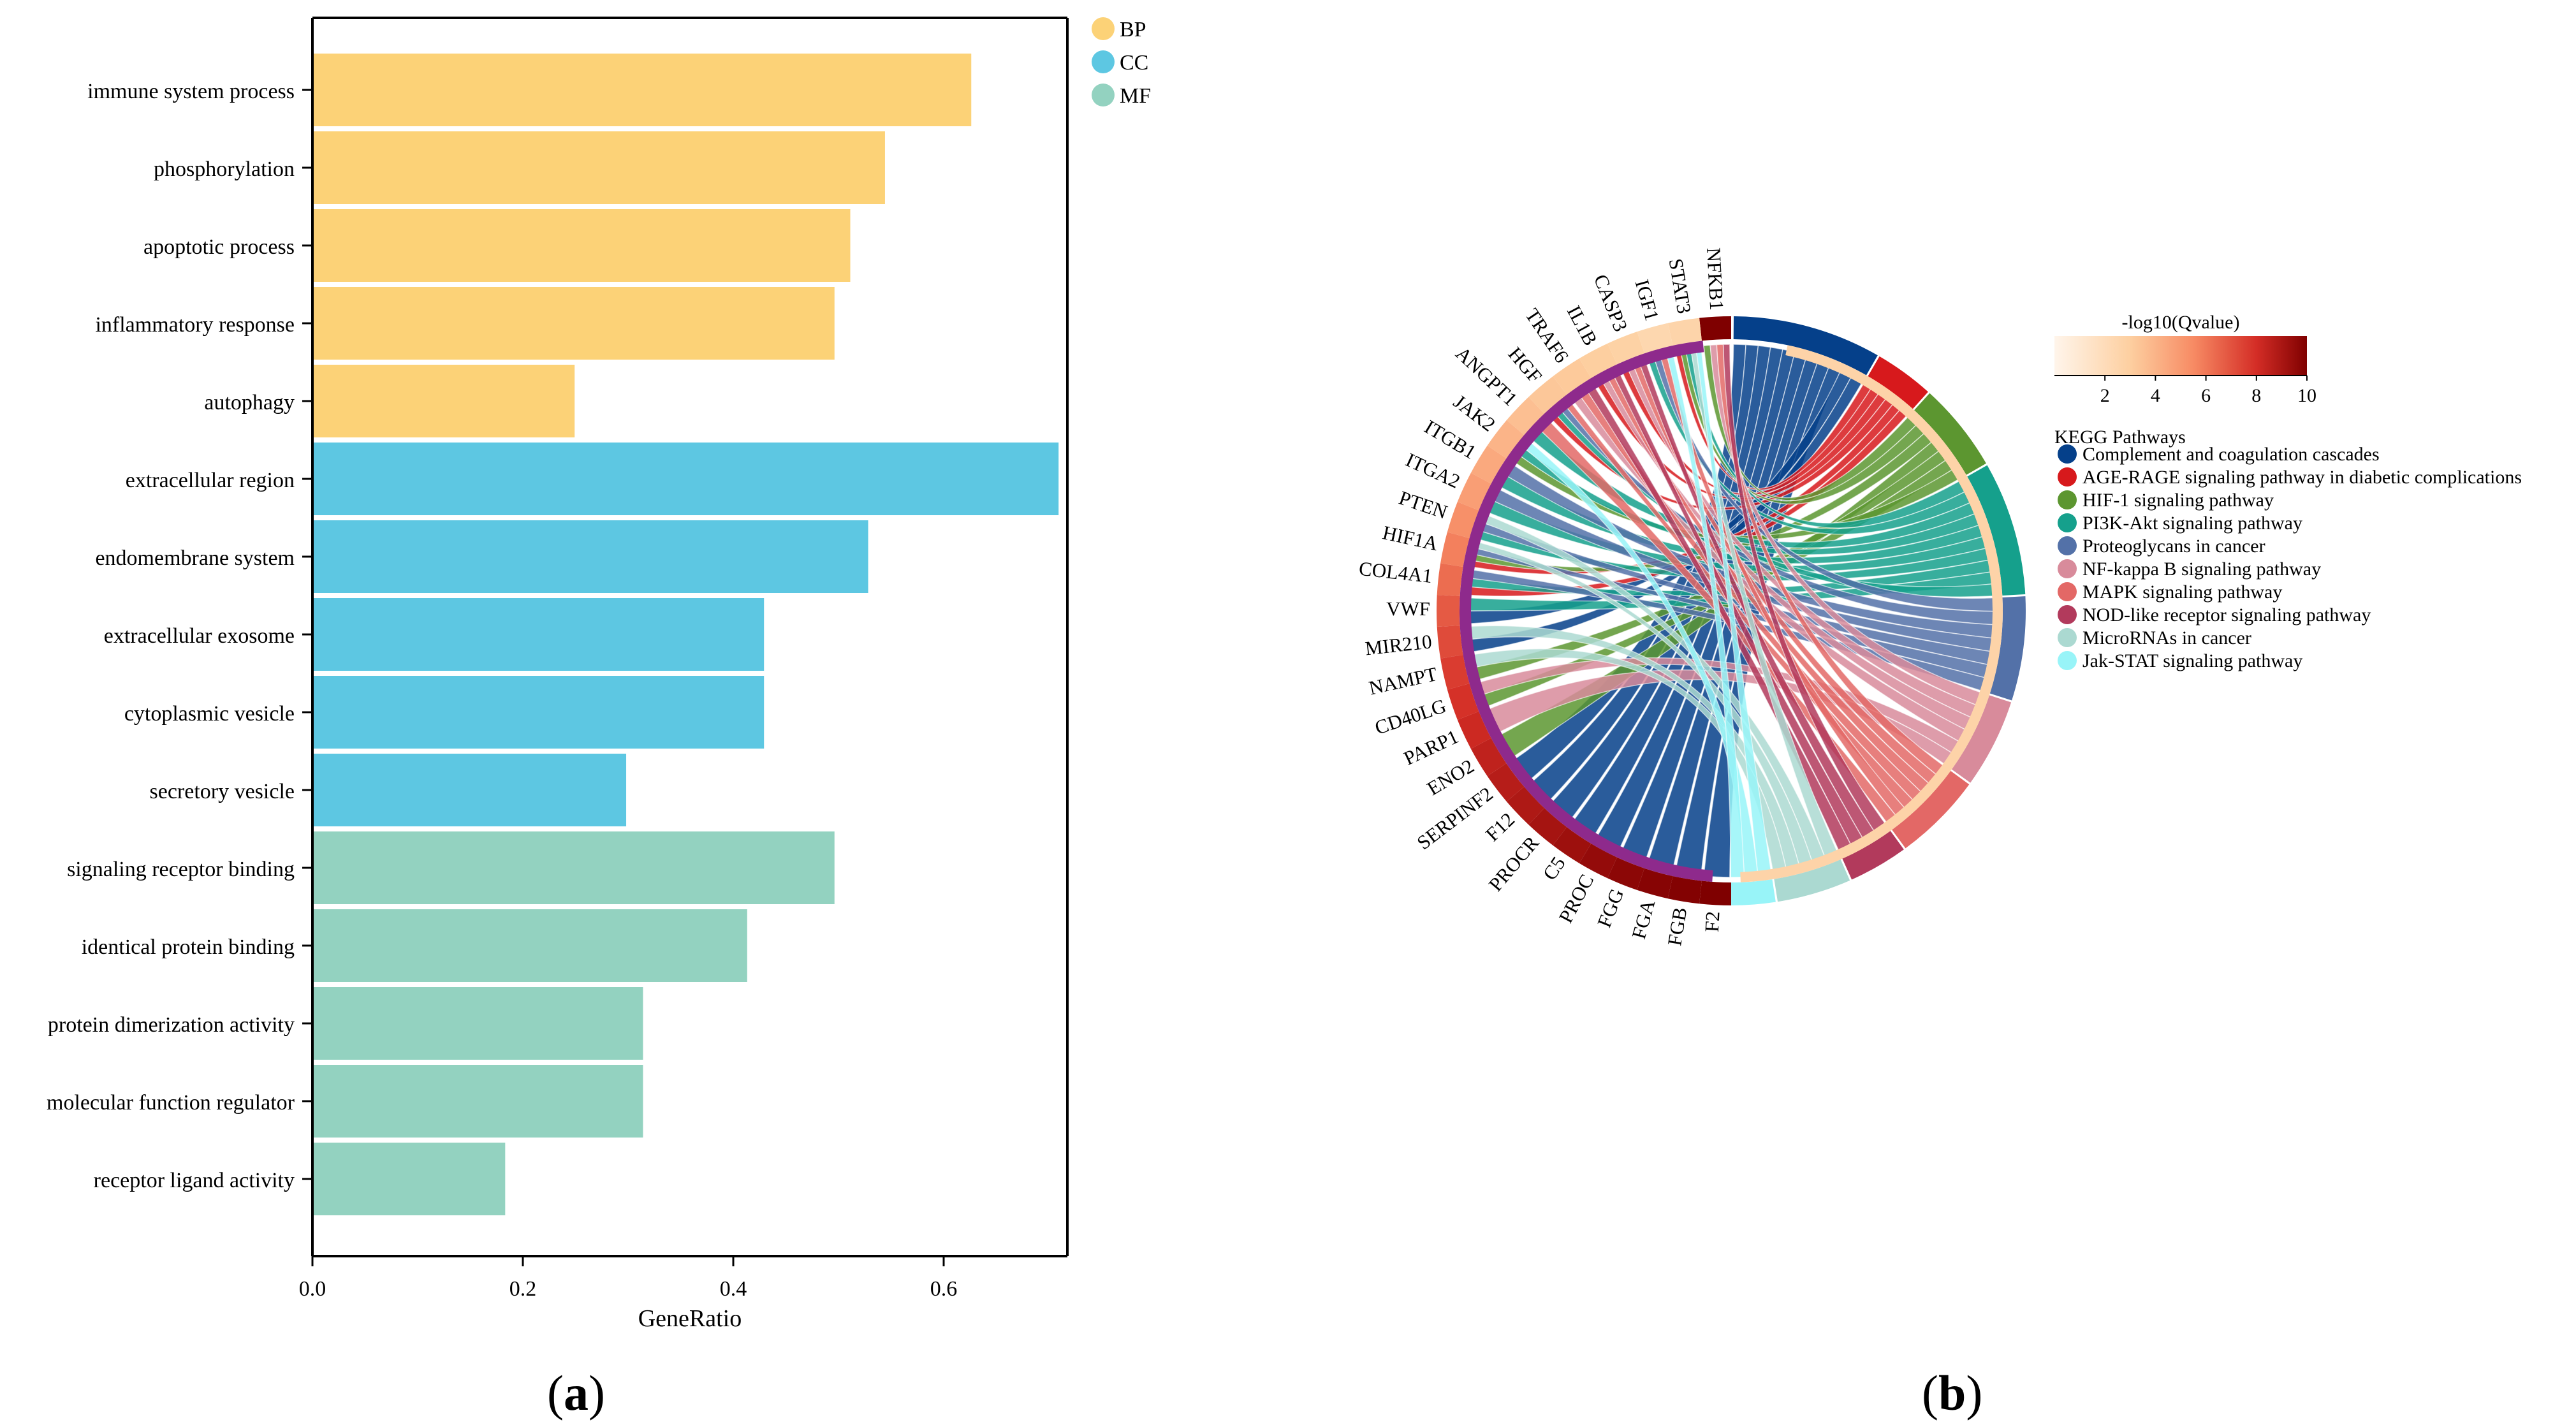 Image resolution: width=2576 pixels, height=1427 pixels. Describe the element at coordinates (1680, 286) in the screenshot. I see `gene-label: STAT3` at that location.